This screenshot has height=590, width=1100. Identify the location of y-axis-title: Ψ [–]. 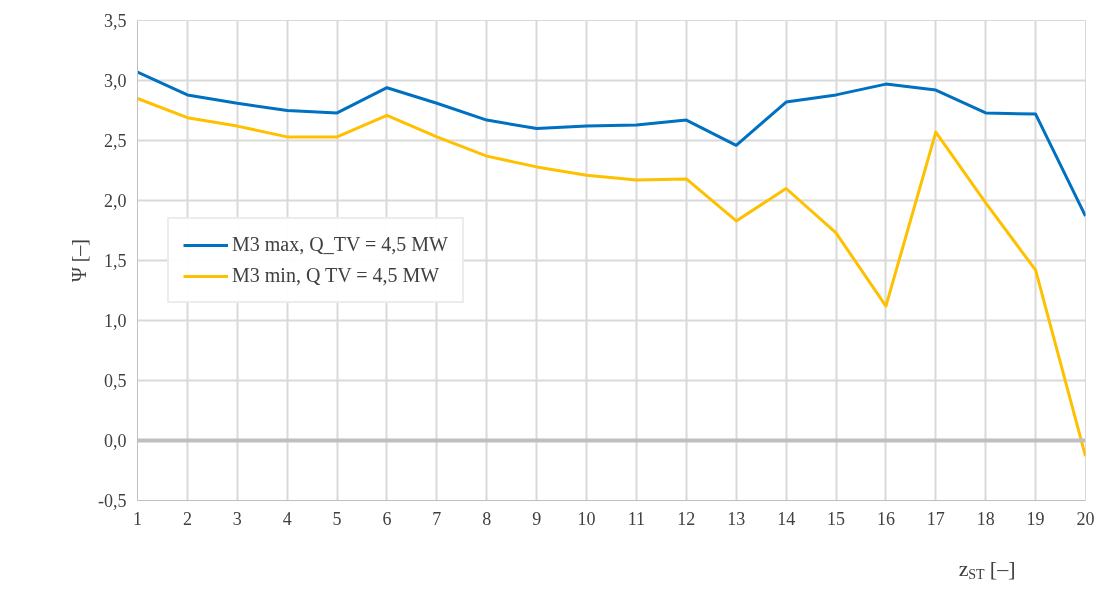
(79, 260).